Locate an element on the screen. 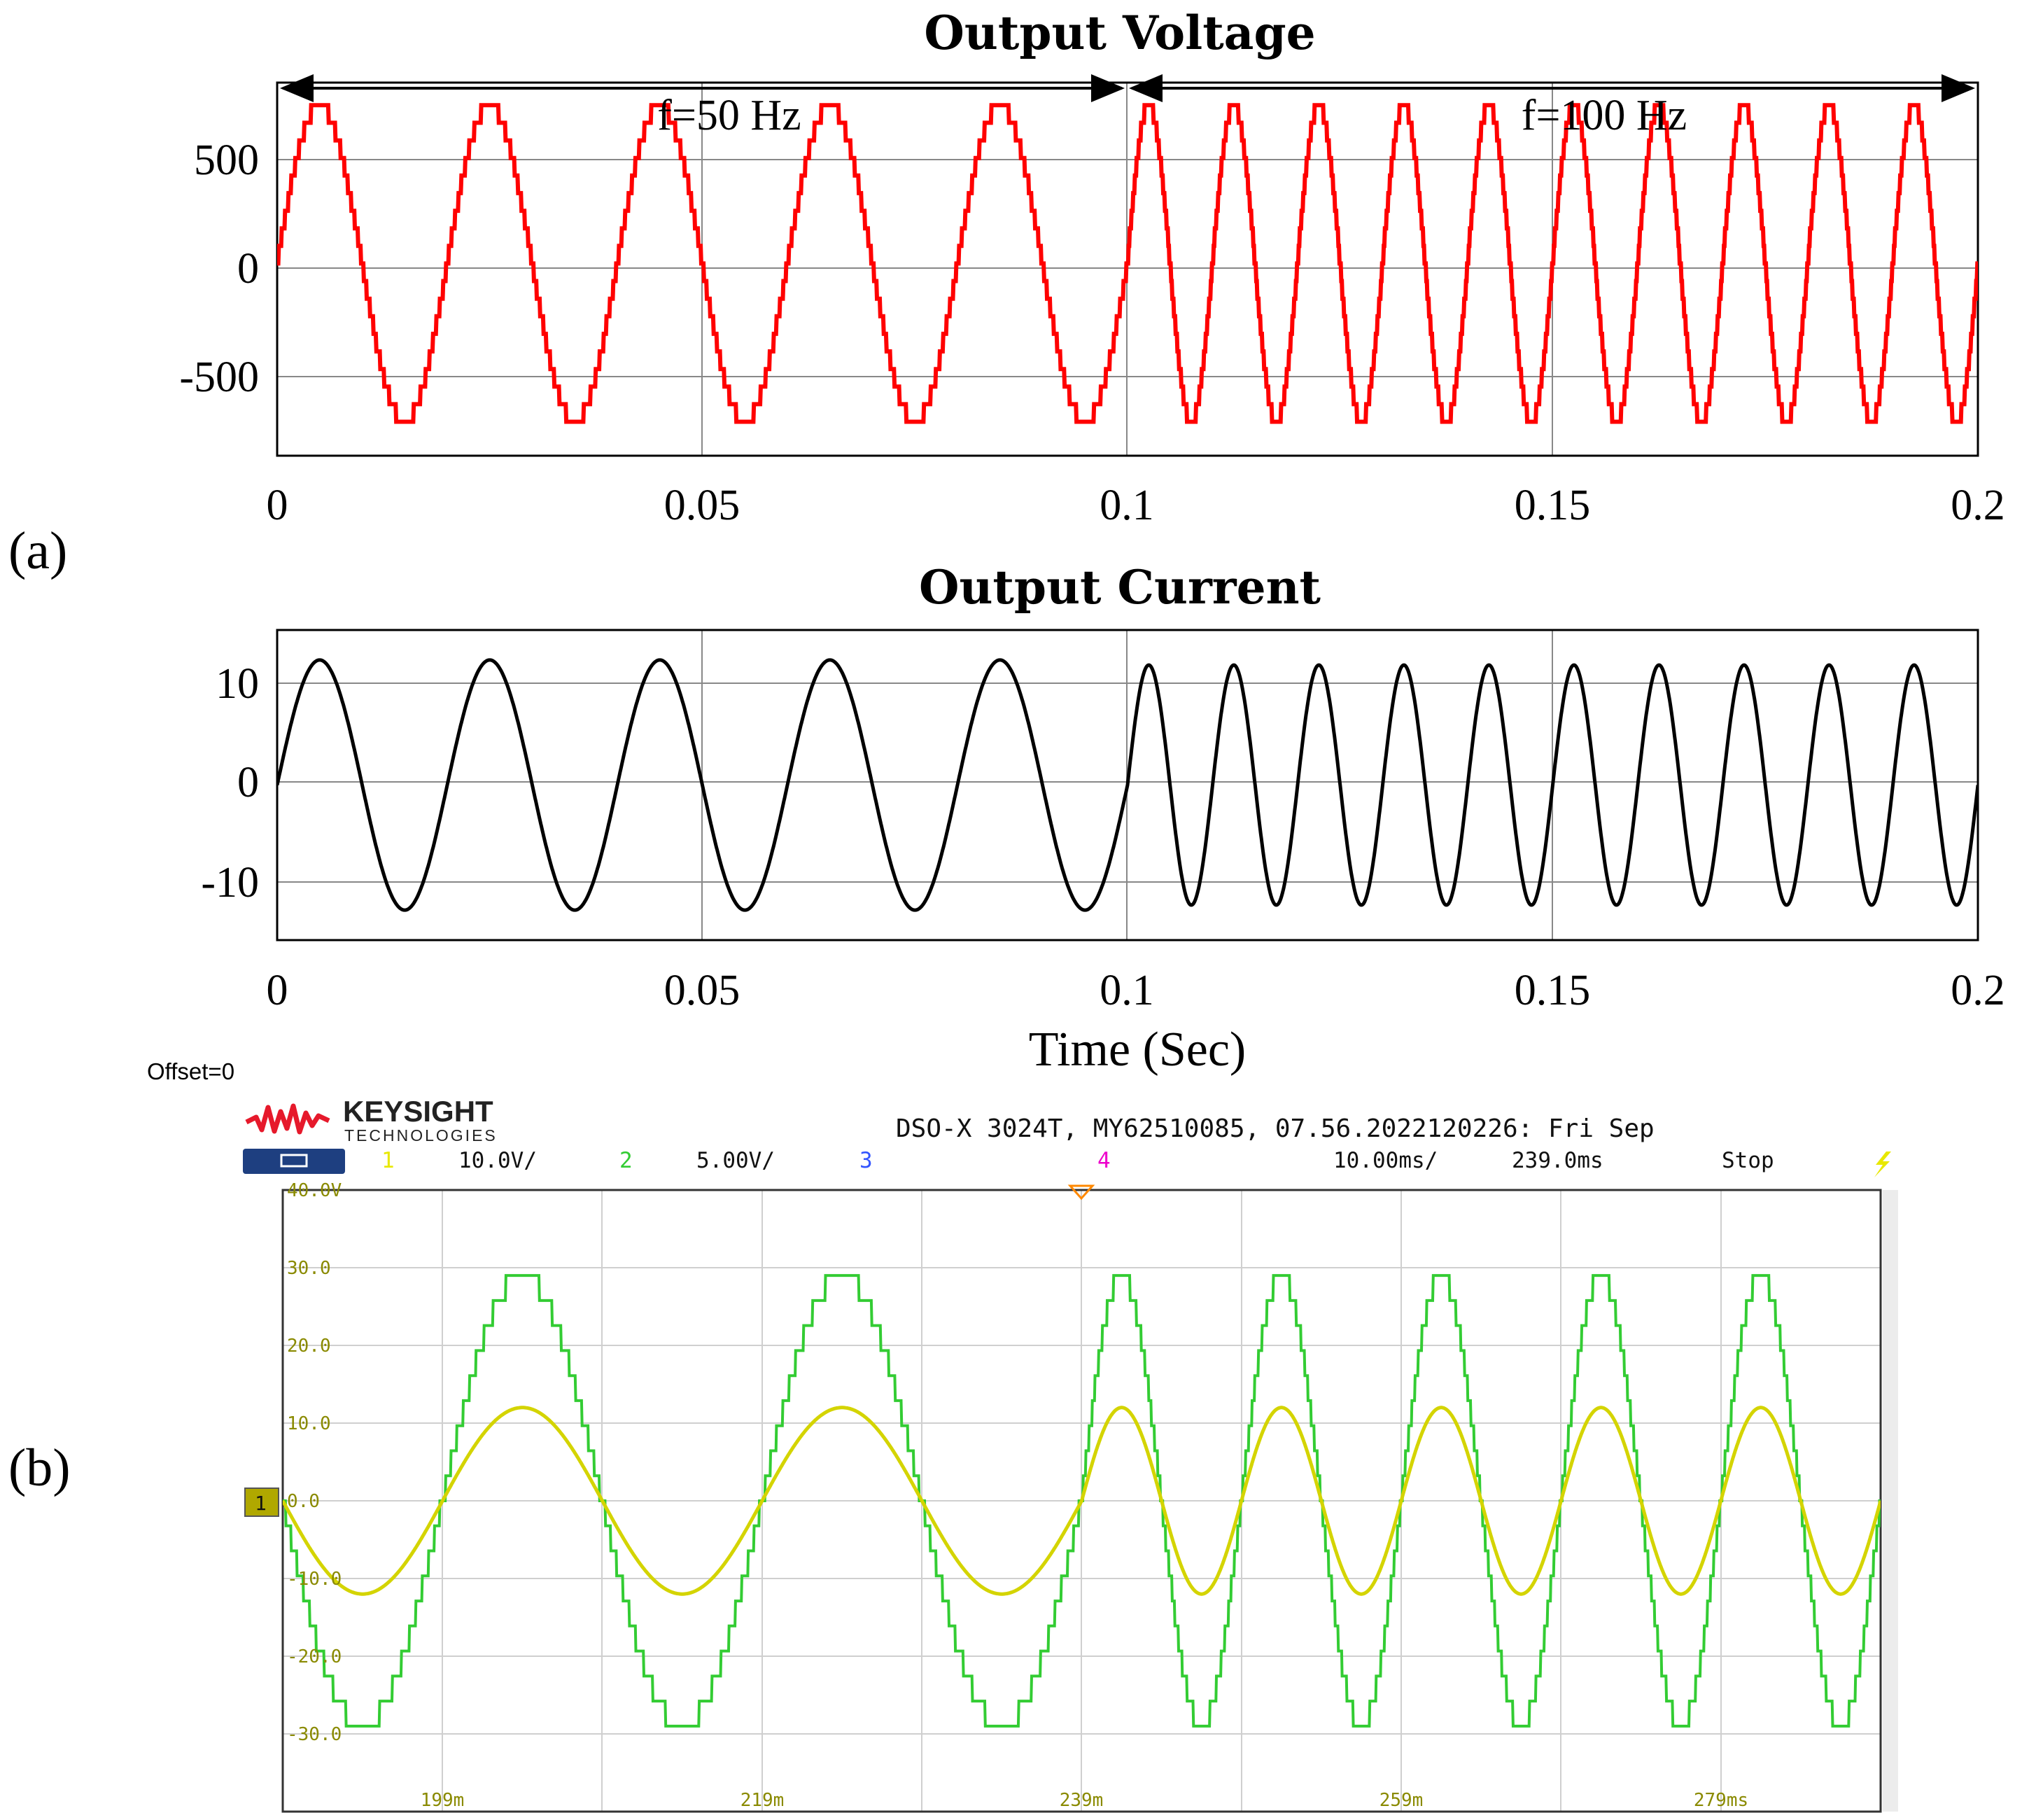 The image size is (2029, 1820). scope-ytick-neg10: -10.0 is located at coordinates (314, 1579).